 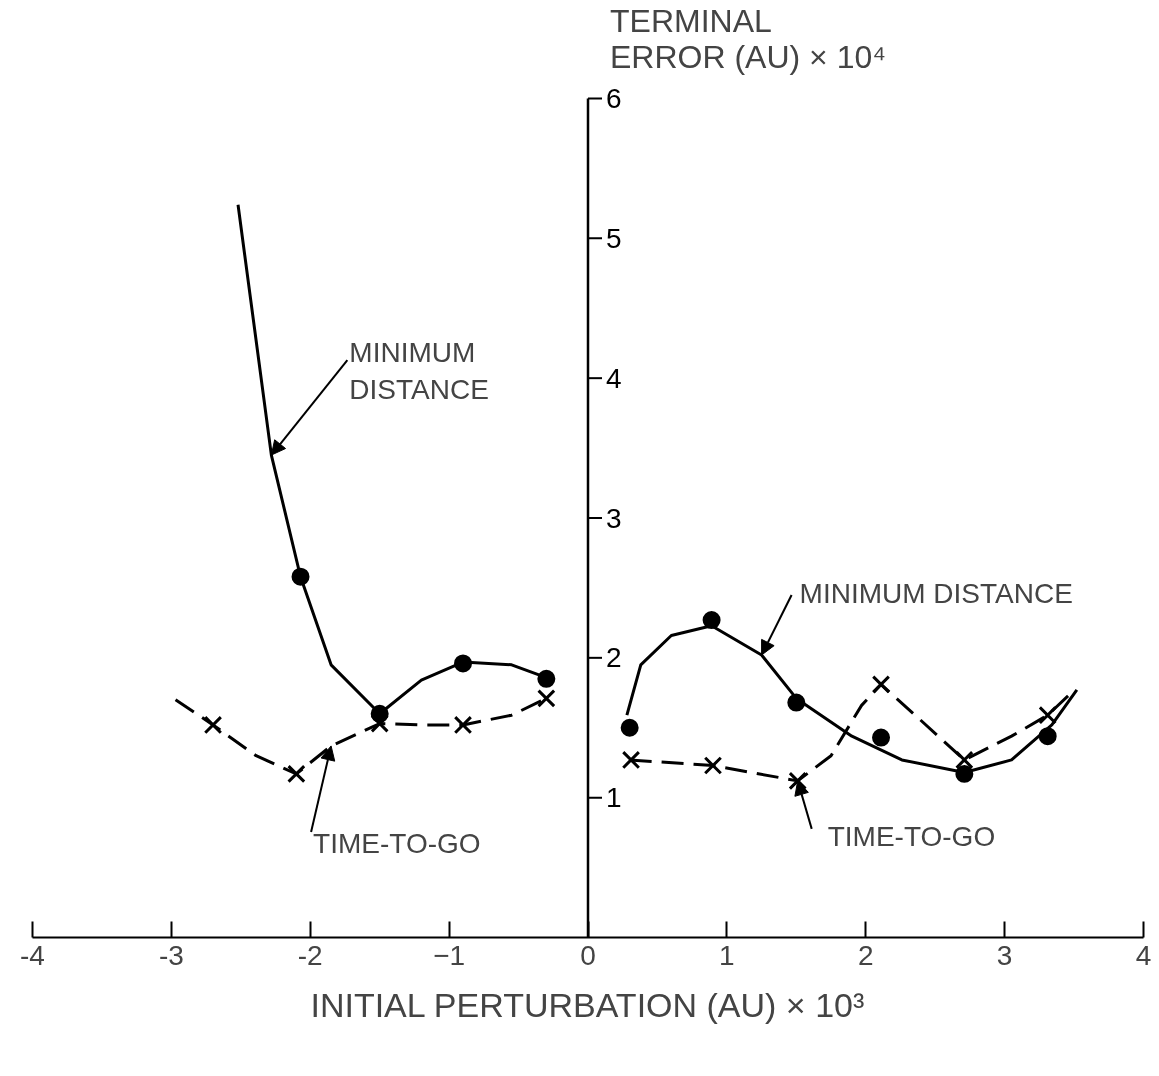 I want to click on x-tick-label: −1, so click(x=449, y=955).